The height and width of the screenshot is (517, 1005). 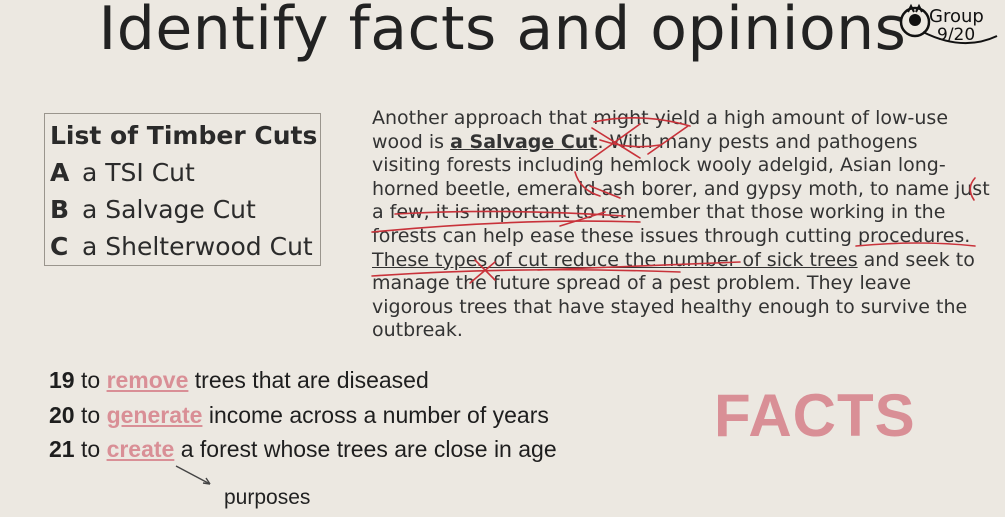 I want to click on facts-label: FACTS, so click(x=815, y=415).